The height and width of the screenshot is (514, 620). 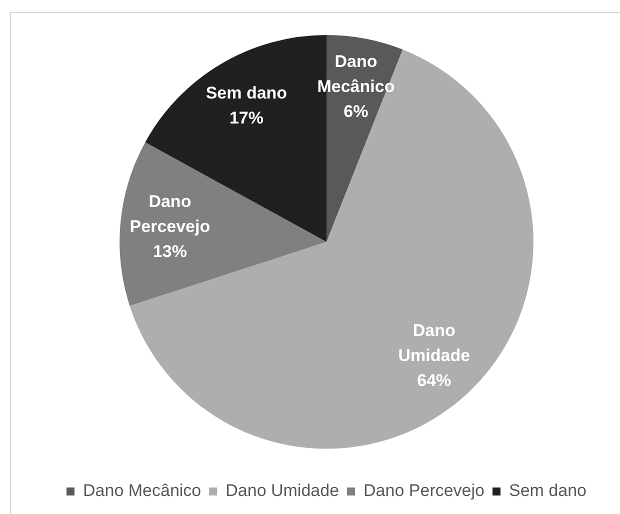 I want to click on legend-label: Dano Umidade, so click(x=283, y=490).